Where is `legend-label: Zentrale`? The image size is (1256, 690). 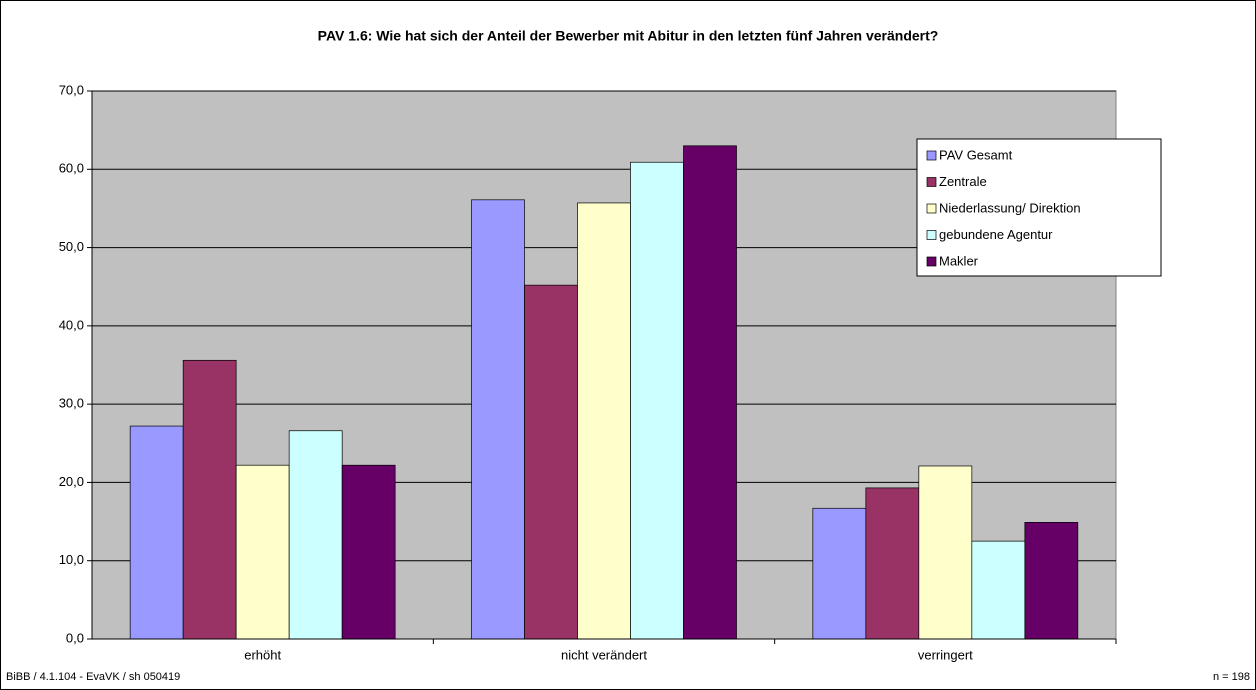 legend-label: Zentrale is located at coordinates (963, 181).